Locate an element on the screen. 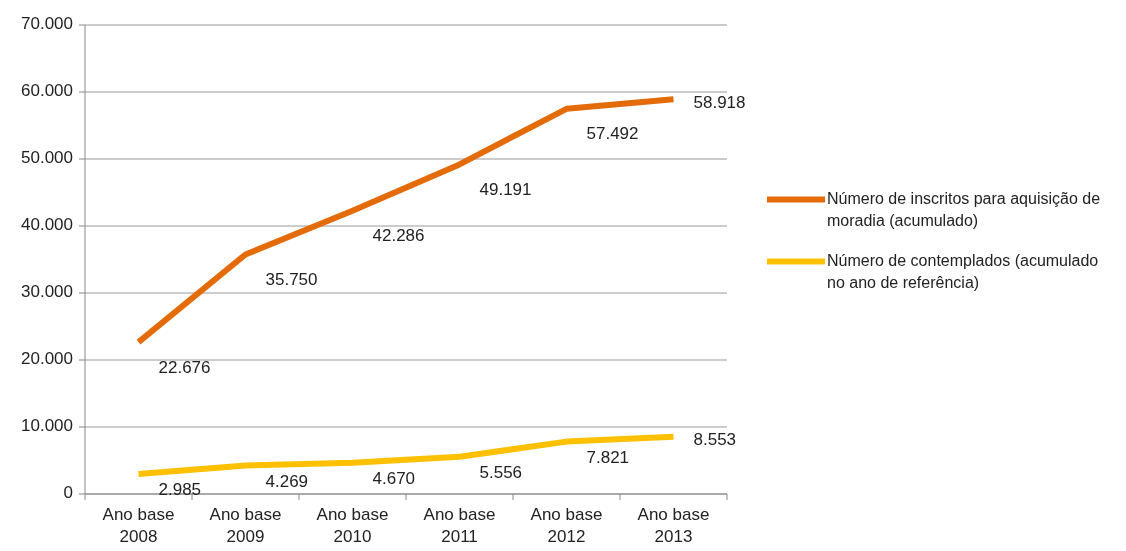  data-label: 22.676 is located at coordinates (184, 367).